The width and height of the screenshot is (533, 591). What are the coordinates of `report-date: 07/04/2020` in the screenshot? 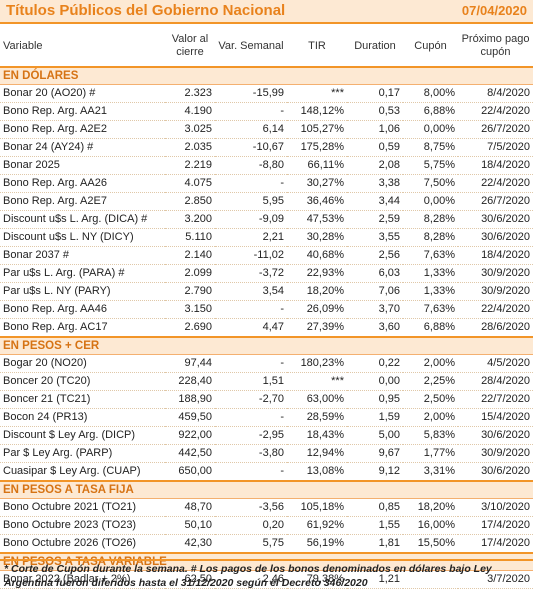 It's located at (494, 10).